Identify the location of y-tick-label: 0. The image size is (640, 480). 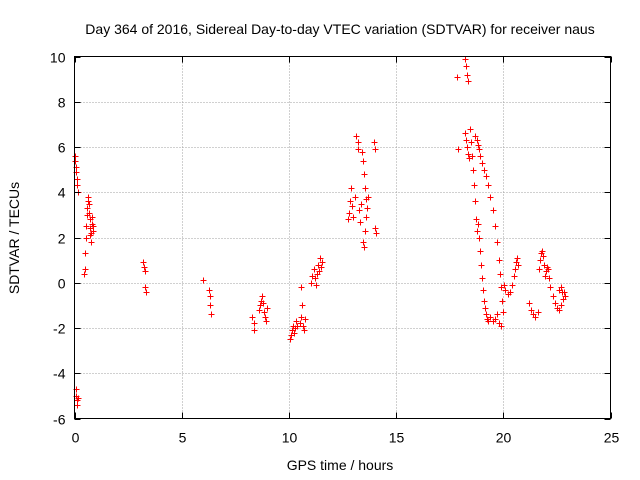
(62, 284).